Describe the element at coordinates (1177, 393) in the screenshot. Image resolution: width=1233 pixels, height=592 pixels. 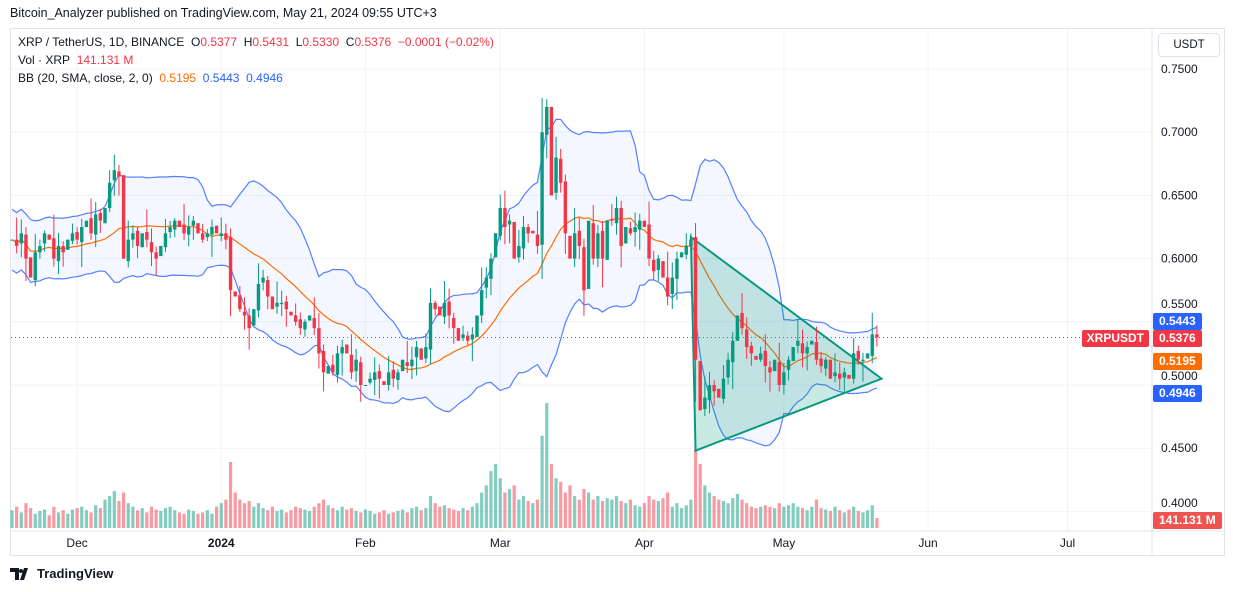
I see `bb-lower-tag: 0.4946` at that location.